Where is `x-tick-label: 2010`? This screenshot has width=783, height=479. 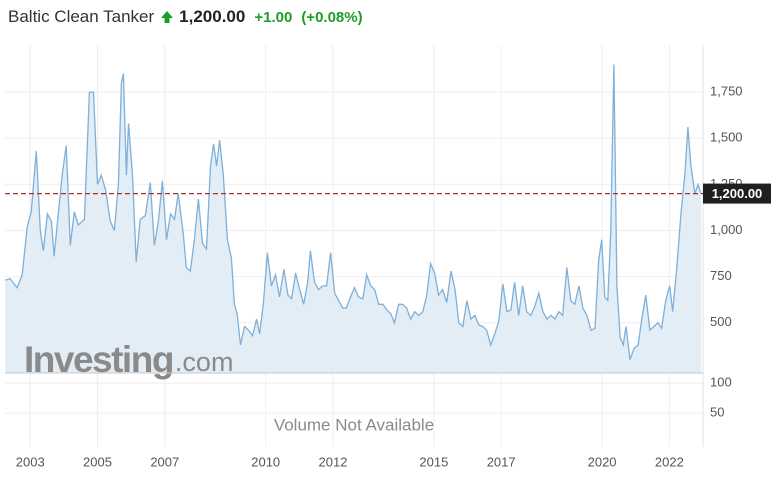 x-tick-label: 2010 is located at coordinates (265, 461).